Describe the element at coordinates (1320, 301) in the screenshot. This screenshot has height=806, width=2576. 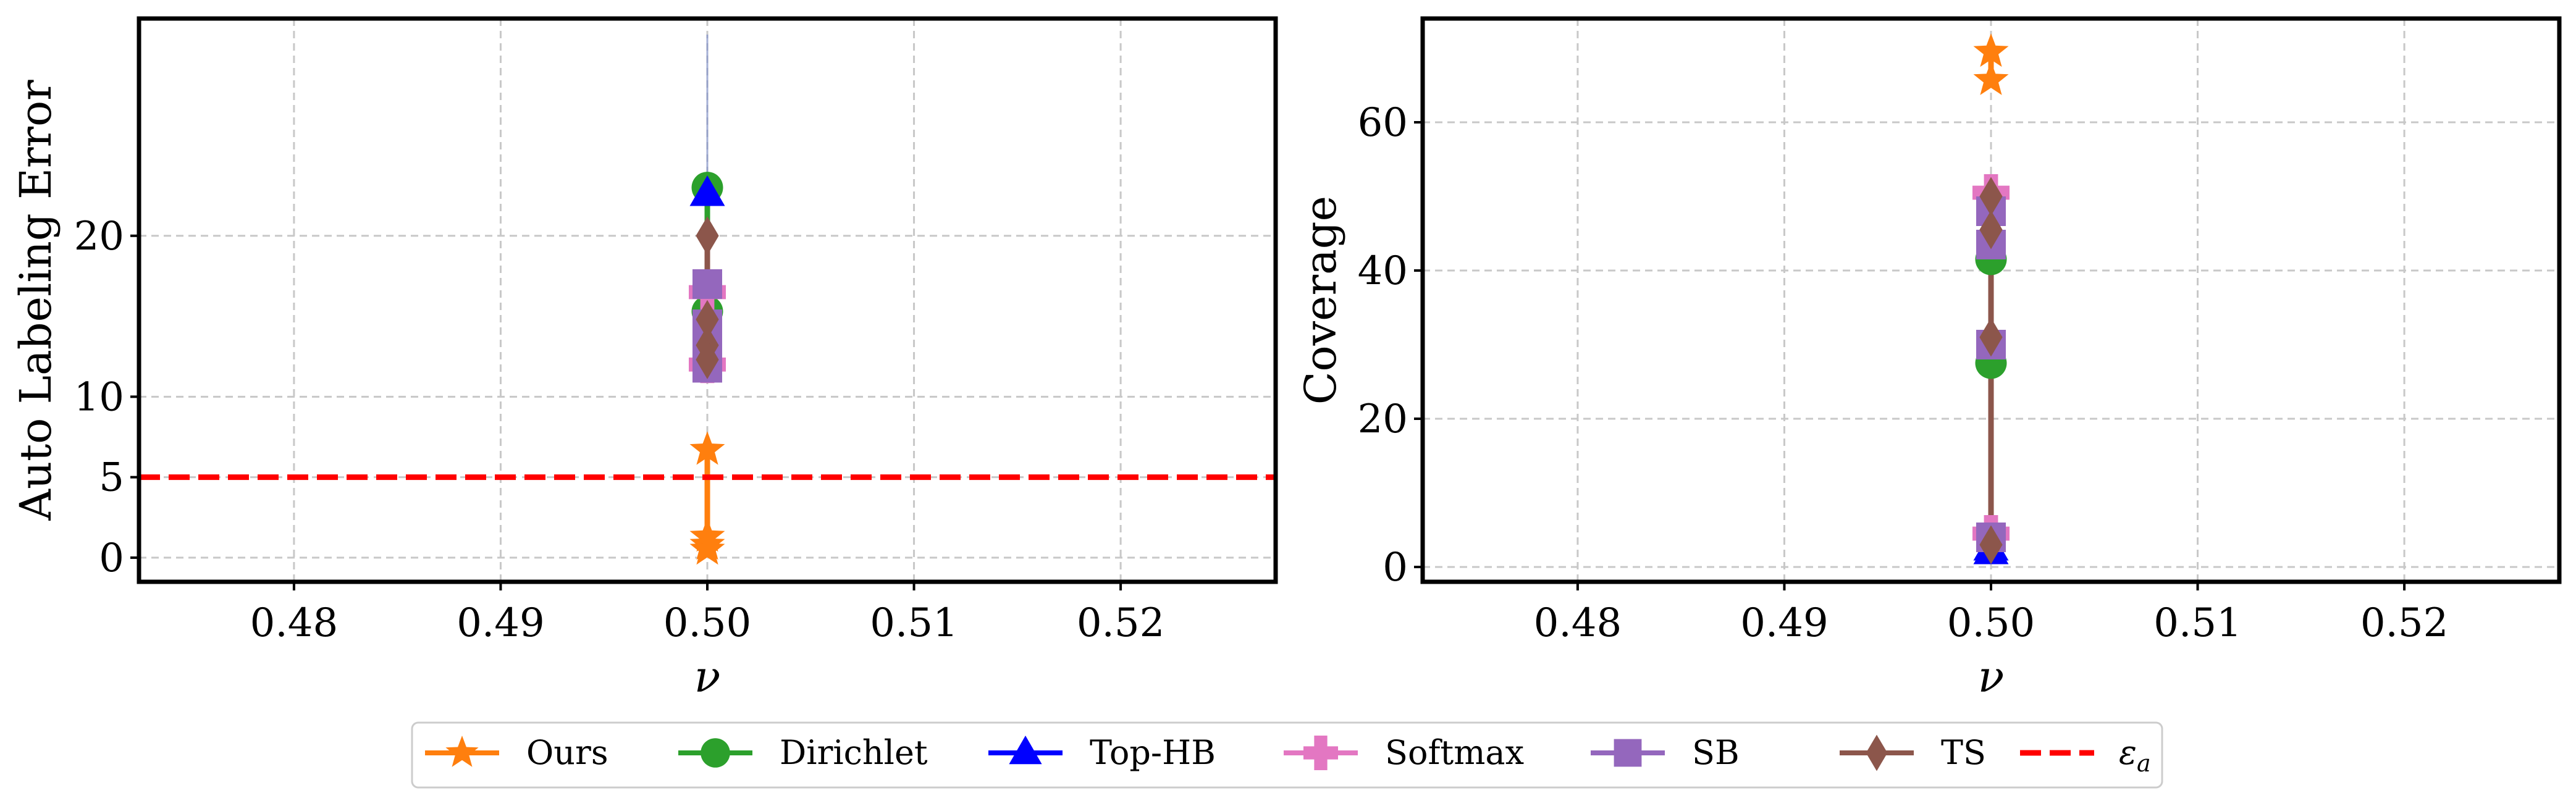
I see `y-axis-label: Coverage` at that location.